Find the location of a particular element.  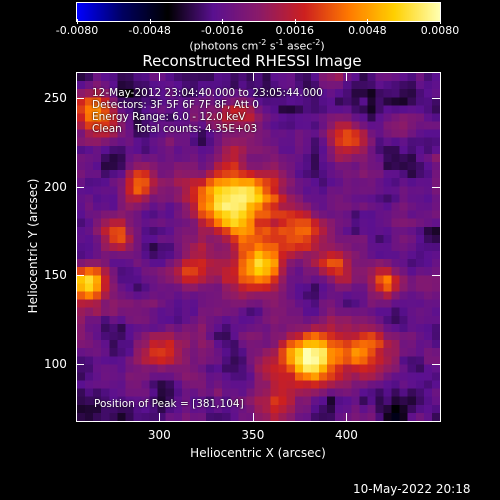

x-axis-label: Heliocentric X (arcsec) is located at coordinates (258, 453).